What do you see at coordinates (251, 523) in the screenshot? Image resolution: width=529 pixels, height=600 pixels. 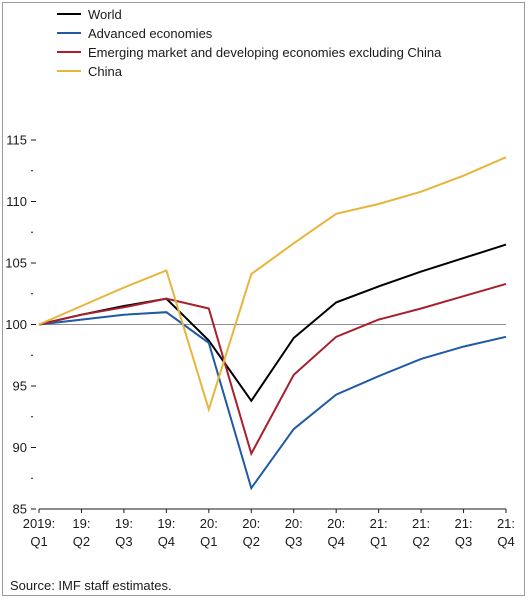 I see `x-tick-label-year-5: 20:` at bounding box center [251, 523].